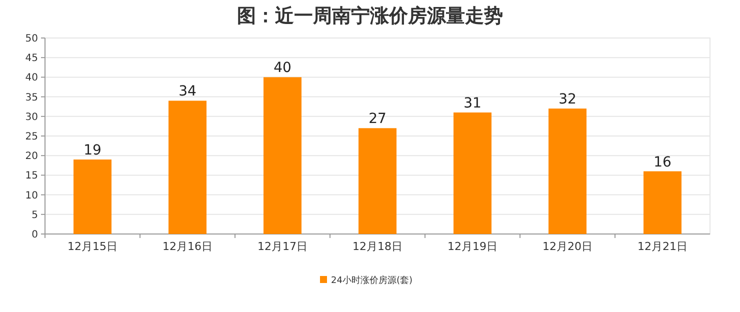  I want to click on y-tick-label: 45, so click(31, 58).